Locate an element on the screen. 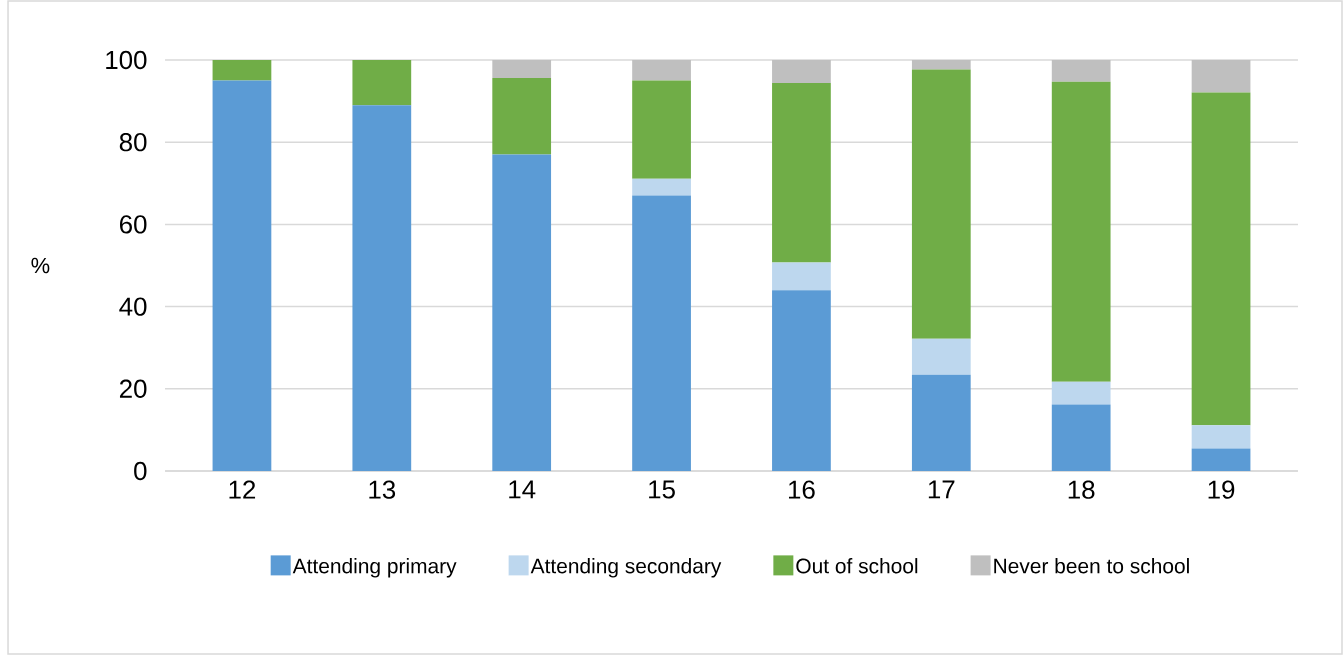  x-tick-label: 15 is located at coordinates (662, 489).